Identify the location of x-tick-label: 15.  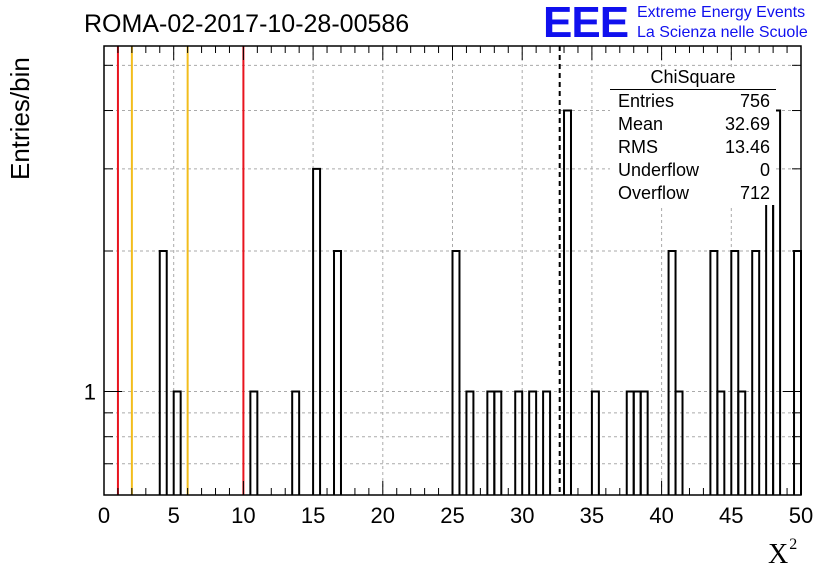
(313, 515).